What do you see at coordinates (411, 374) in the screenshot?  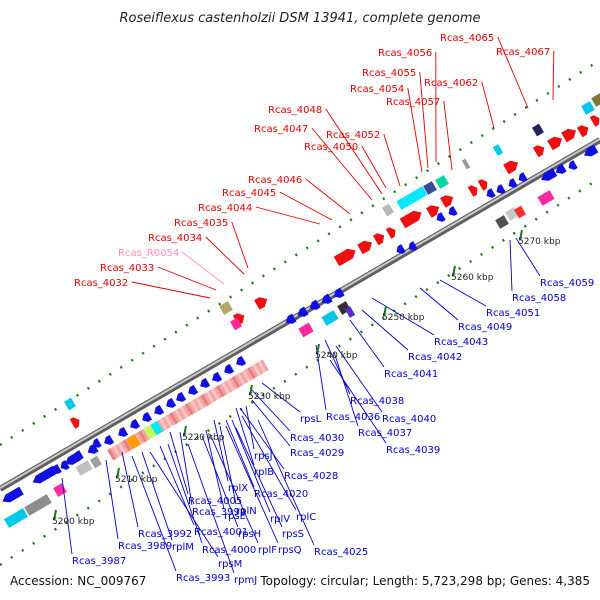 I see `gene-label: Rcas_4041` at bounding box center [411, 374].